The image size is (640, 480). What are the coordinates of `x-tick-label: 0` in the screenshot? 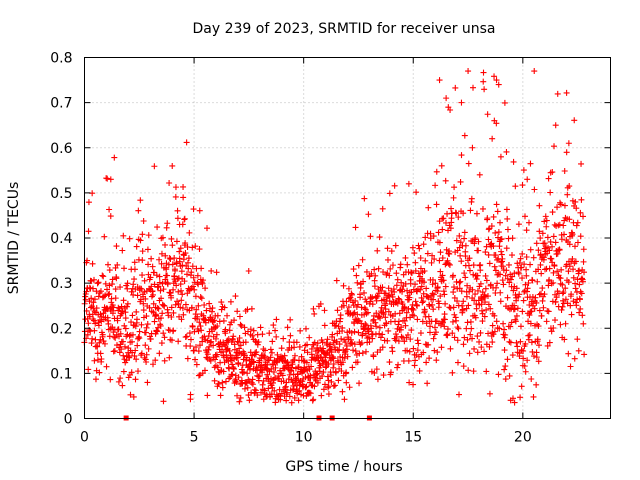 It's located at (84, 438).